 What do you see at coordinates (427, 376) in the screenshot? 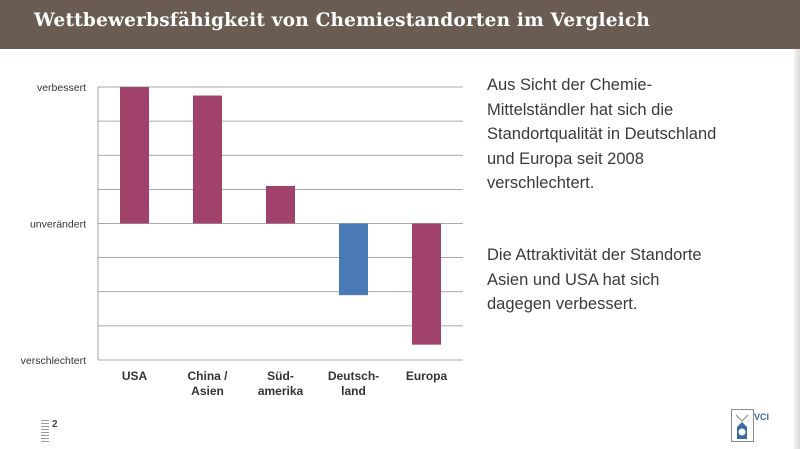
I see `x-tick-label: Europa` at bounding box center [427, 376].